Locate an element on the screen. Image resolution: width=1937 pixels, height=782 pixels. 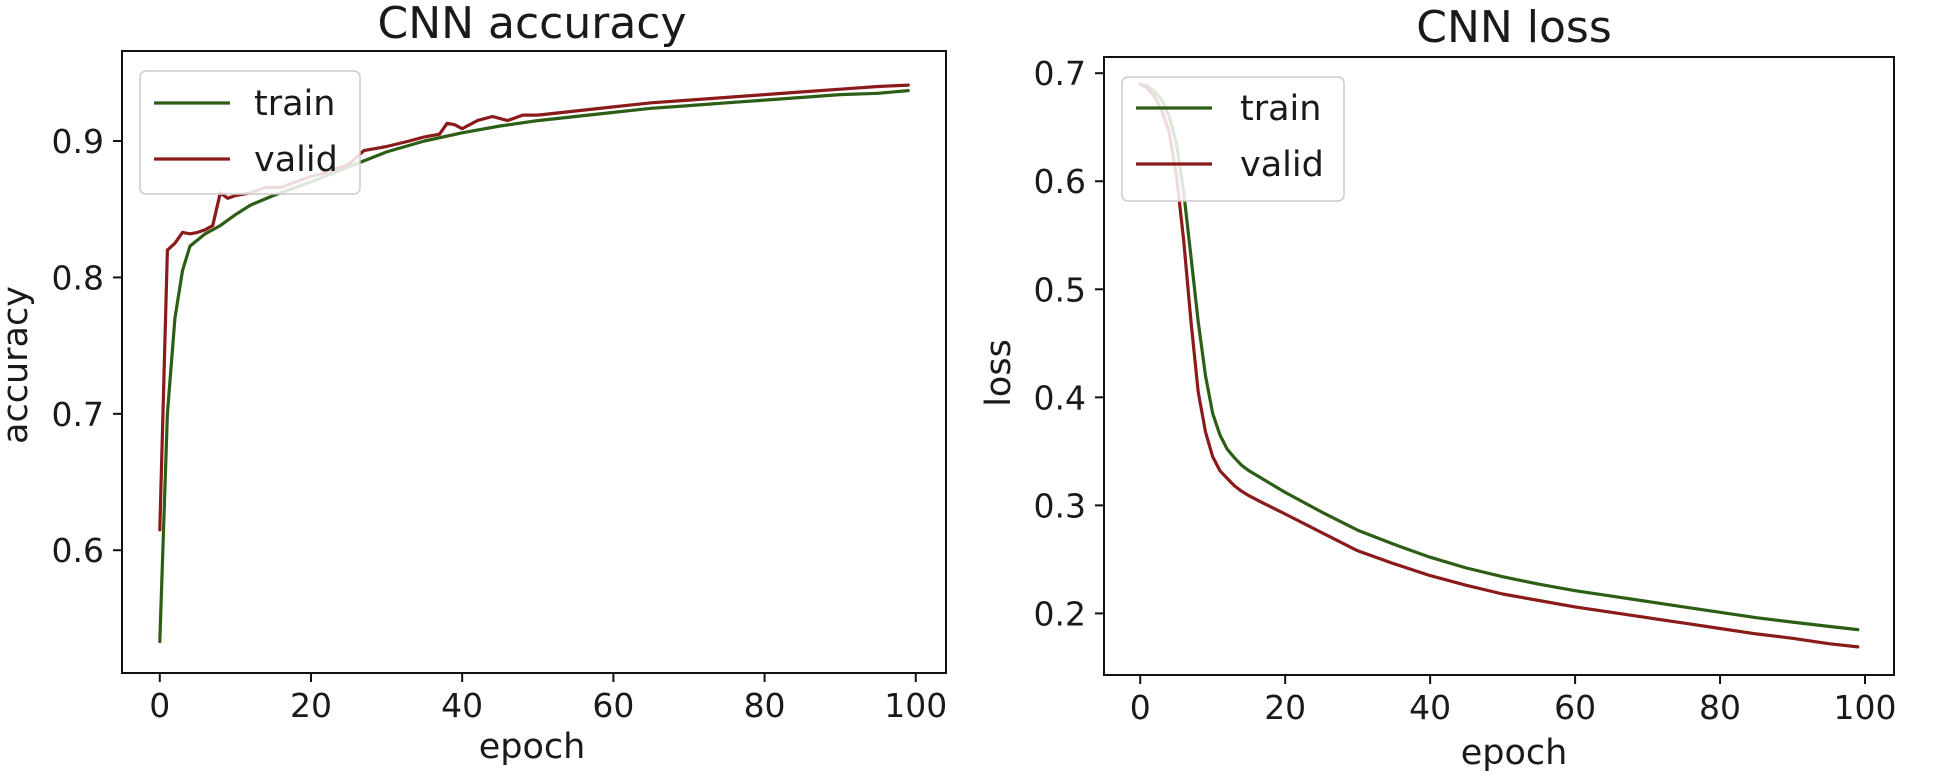
chart-title: CNN accuracy is located at coordinates (531, 24).